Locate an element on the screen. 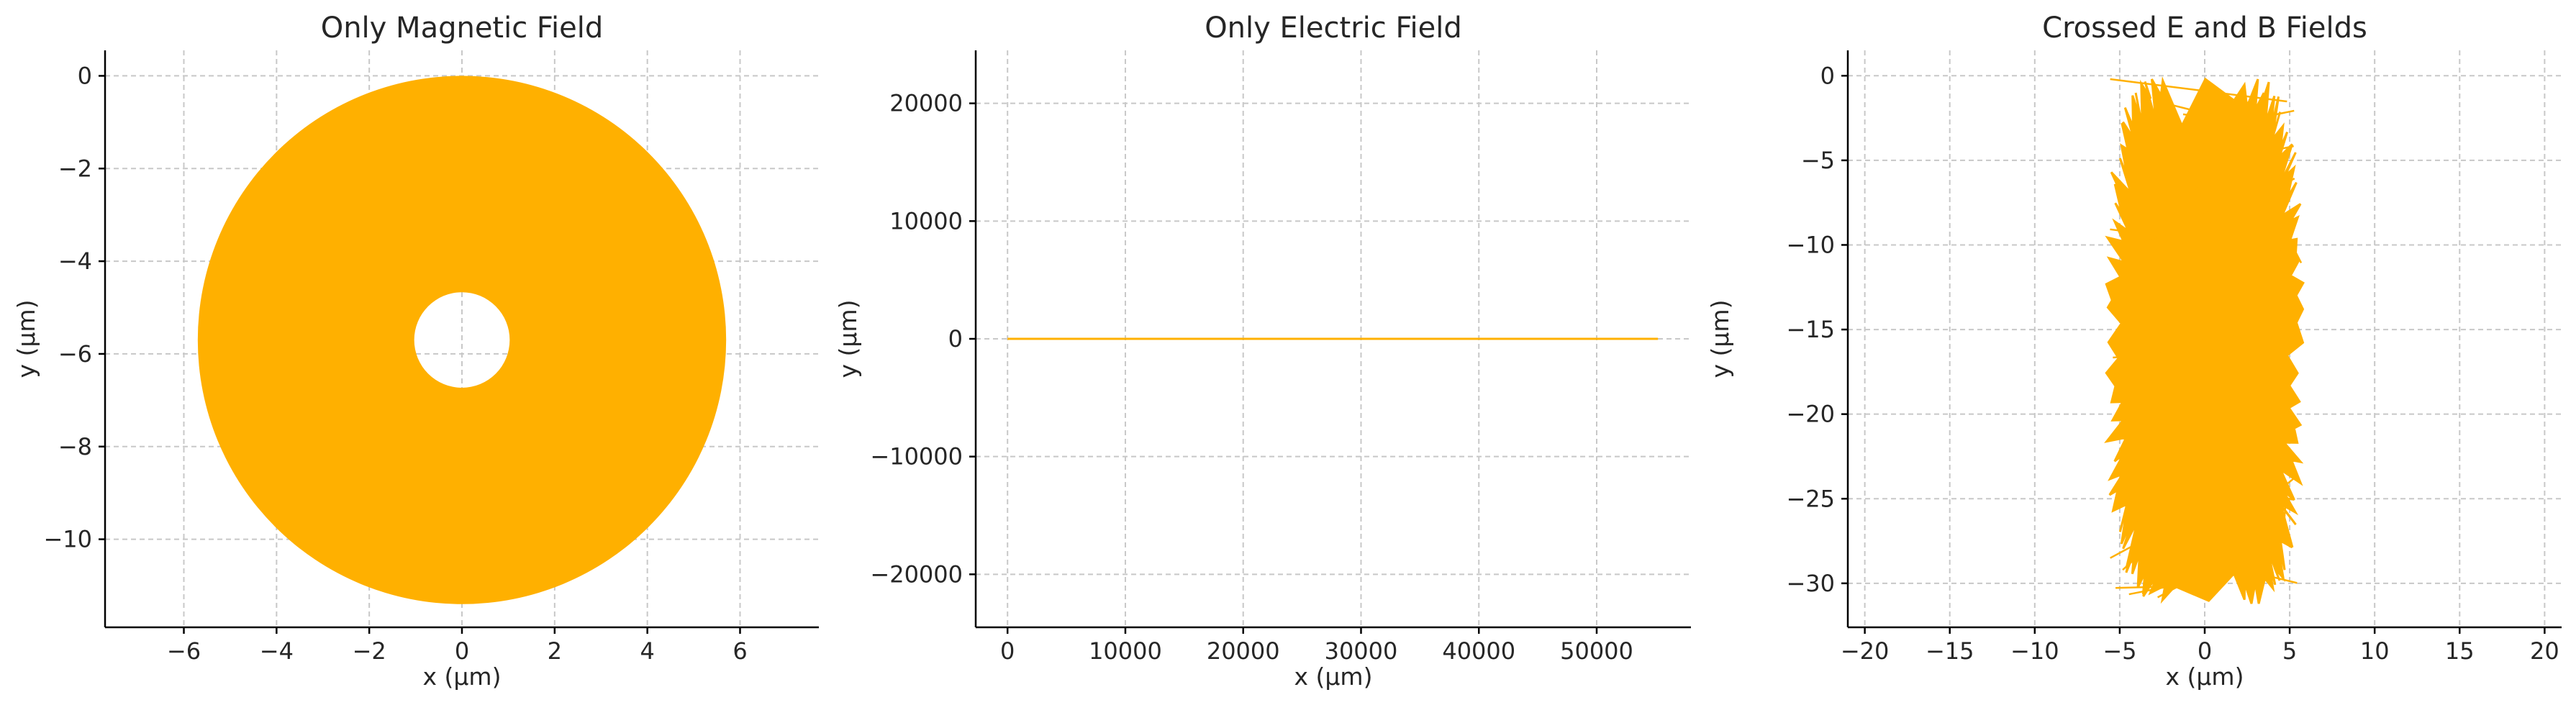 Image resolution: width=2576 pixels, height=705 pixels. x-tick-label-crossed: 10 is located at coordinates (2375, 651).